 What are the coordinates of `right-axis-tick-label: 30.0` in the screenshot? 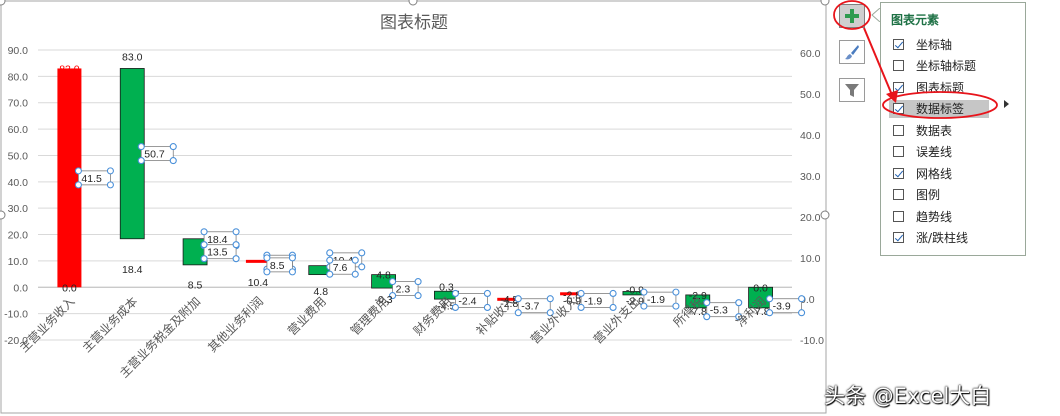 It's located at (810, 177).